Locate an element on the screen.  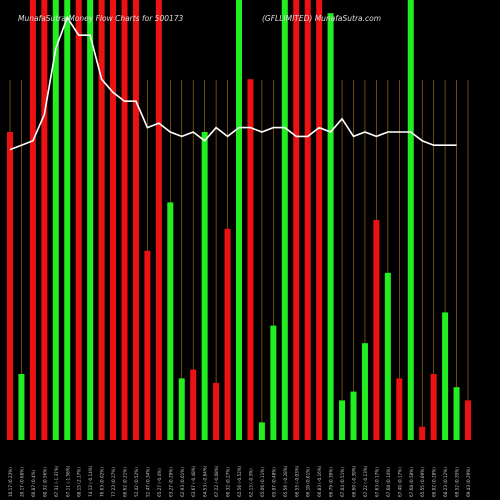
x-tick-label: 68.23 (0.12%) is located at coordinates (445, 482).